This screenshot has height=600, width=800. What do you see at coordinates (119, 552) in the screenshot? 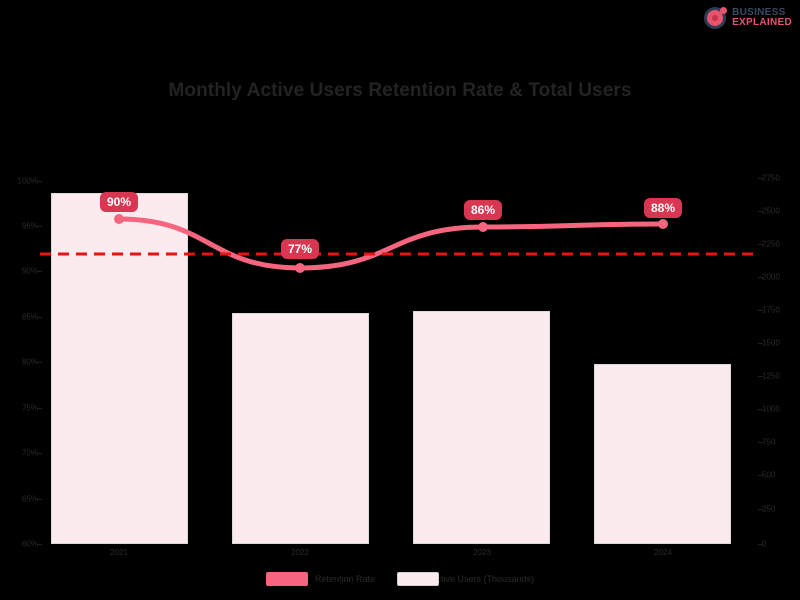
I see `x-axis-label-2021: 2021` at bounding box center [119, 552].